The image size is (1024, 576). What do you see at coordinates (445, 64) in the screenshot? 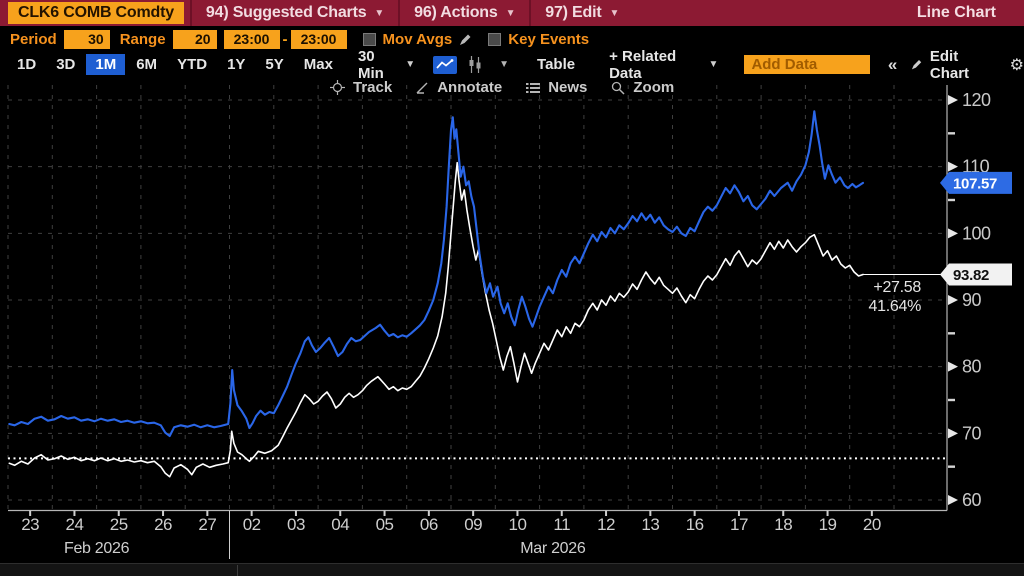
I see `line-chart-type-button` at bounding box center [445, 64].